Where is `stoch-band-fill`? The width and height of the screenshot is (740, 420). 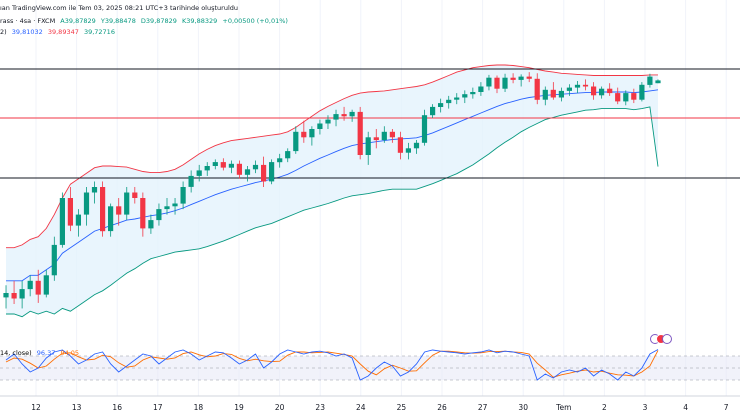
stoch-band-fill is located at coordinates (370, 368).